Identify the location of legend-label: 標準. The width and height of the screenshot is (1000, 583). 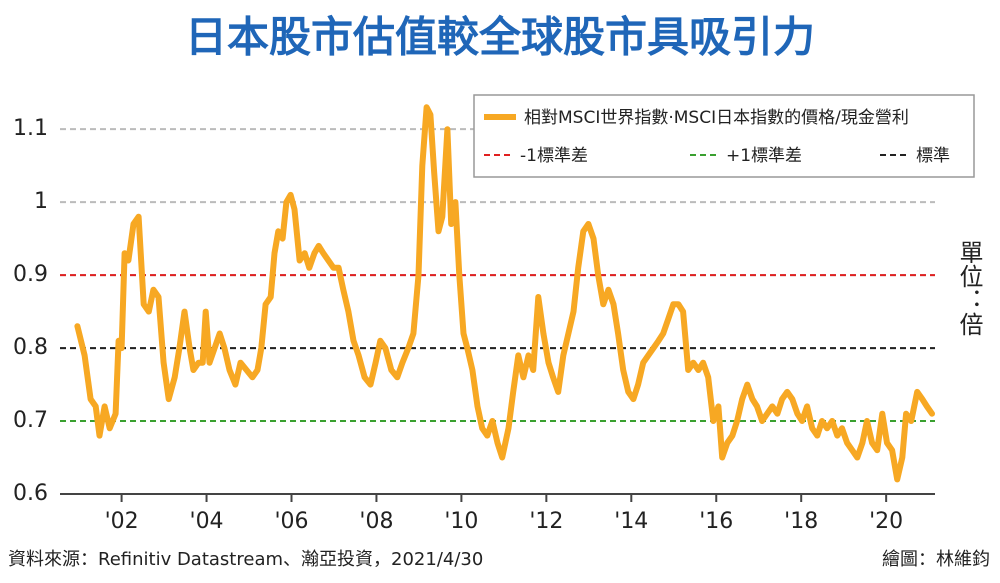
(933, 156).